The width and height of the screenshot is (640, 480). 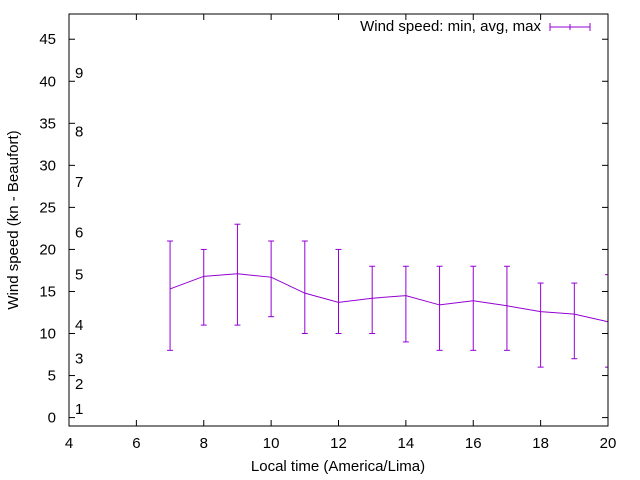 I want to click on beaufort-label: 9, so click(x=79, y=73).